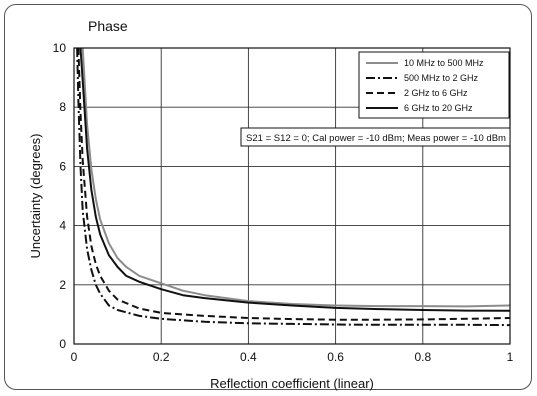  I want to click on y-axis-label: Uncertainty (degrees), so click(35, 196).